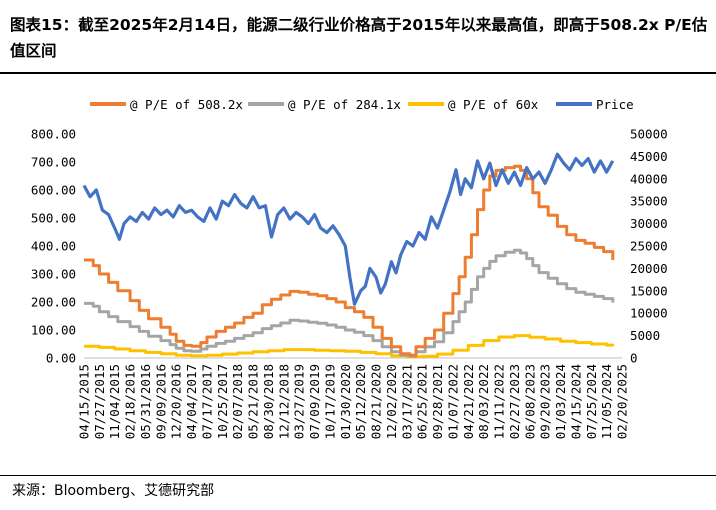  I want to click on title-divider, so click(358, 73).